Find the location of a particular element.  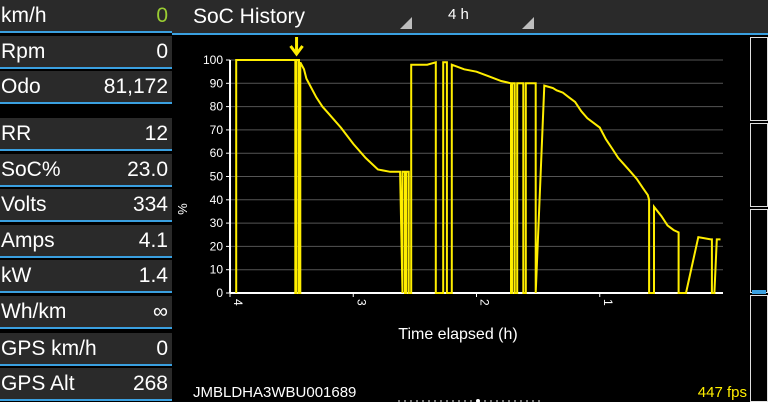

page-indicator is located at coordinates (471, 397).